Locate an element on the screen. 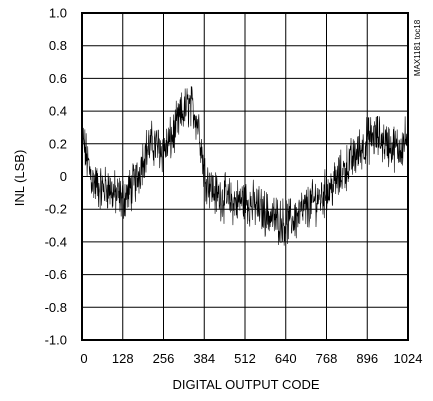  x-tick-label: 768 is located at coordinates (327, 358).